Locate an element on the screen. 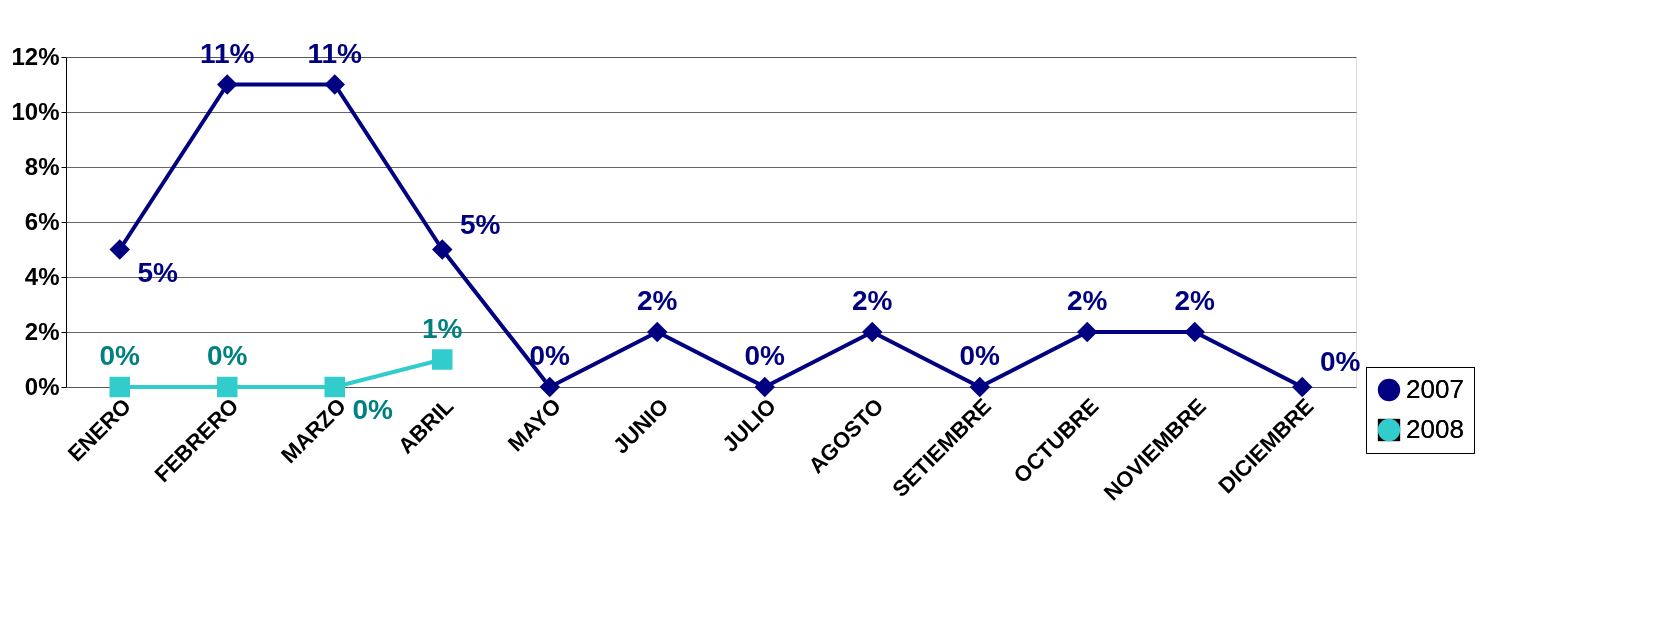 This screenshot has width=1663, height=633. y-tick-label: 6% is located at coordinates (42, 221).